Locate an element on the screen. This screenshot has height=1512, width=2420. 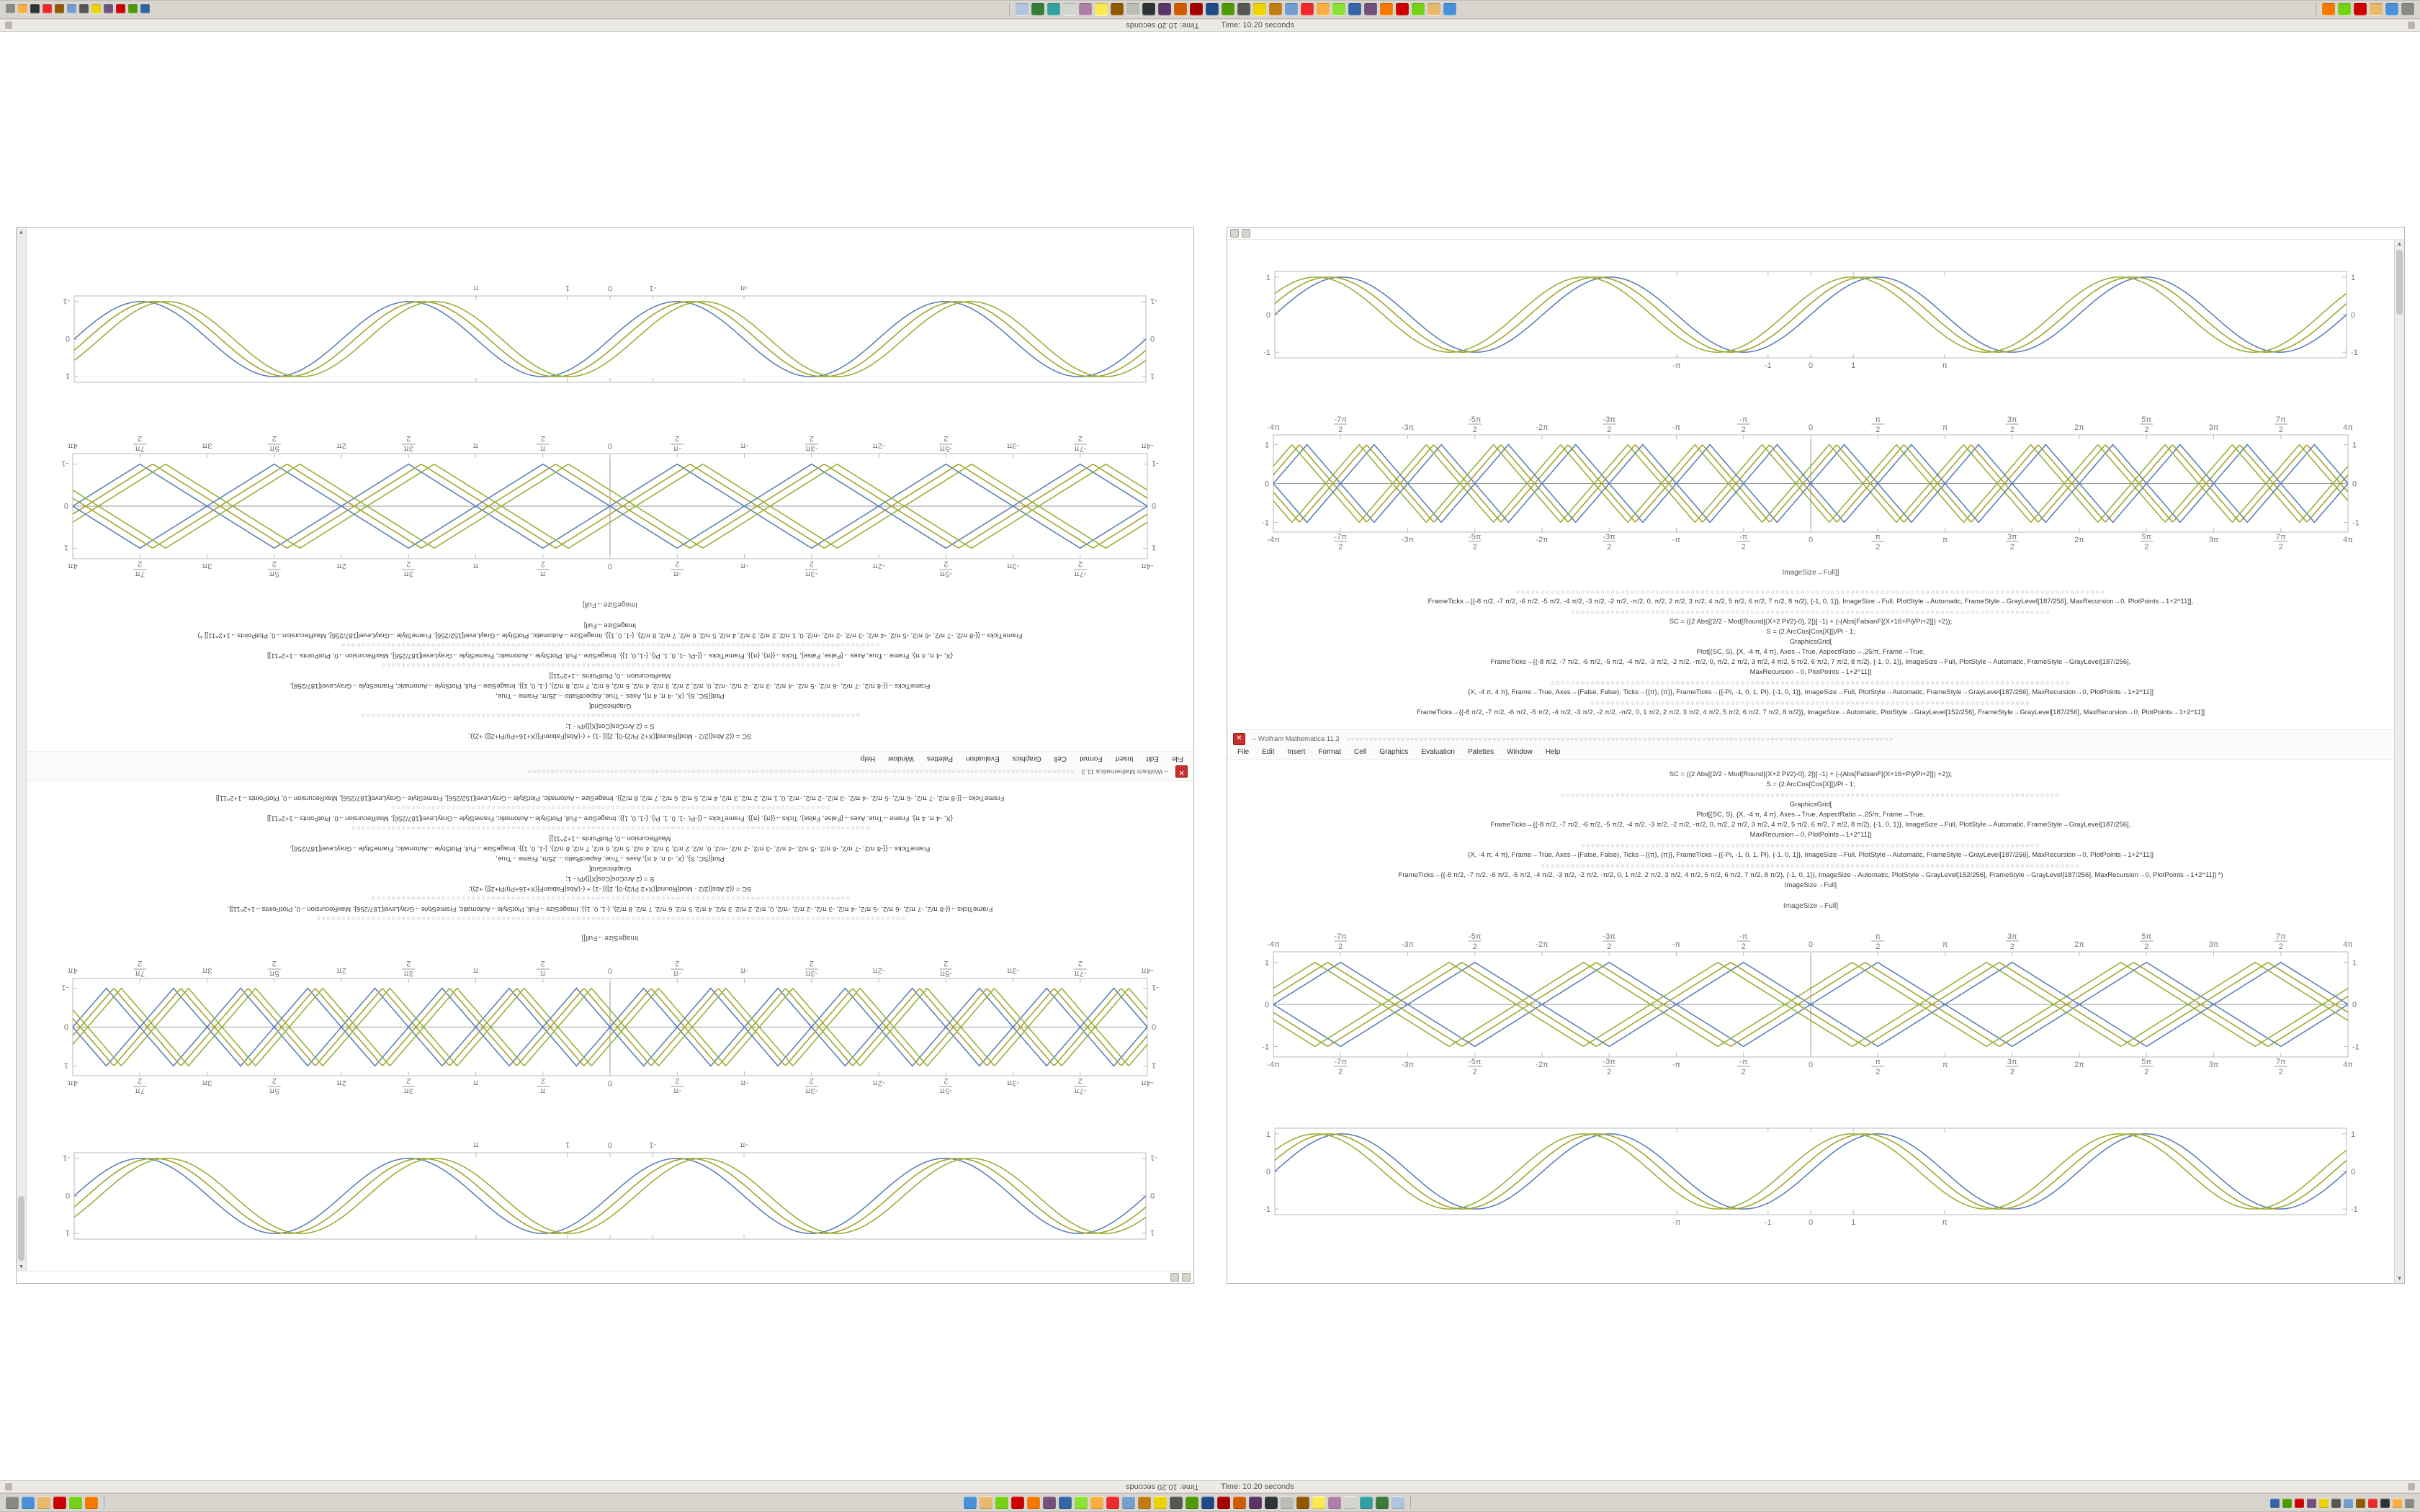
window-minimize-button is located at coordinates (1246, 233).